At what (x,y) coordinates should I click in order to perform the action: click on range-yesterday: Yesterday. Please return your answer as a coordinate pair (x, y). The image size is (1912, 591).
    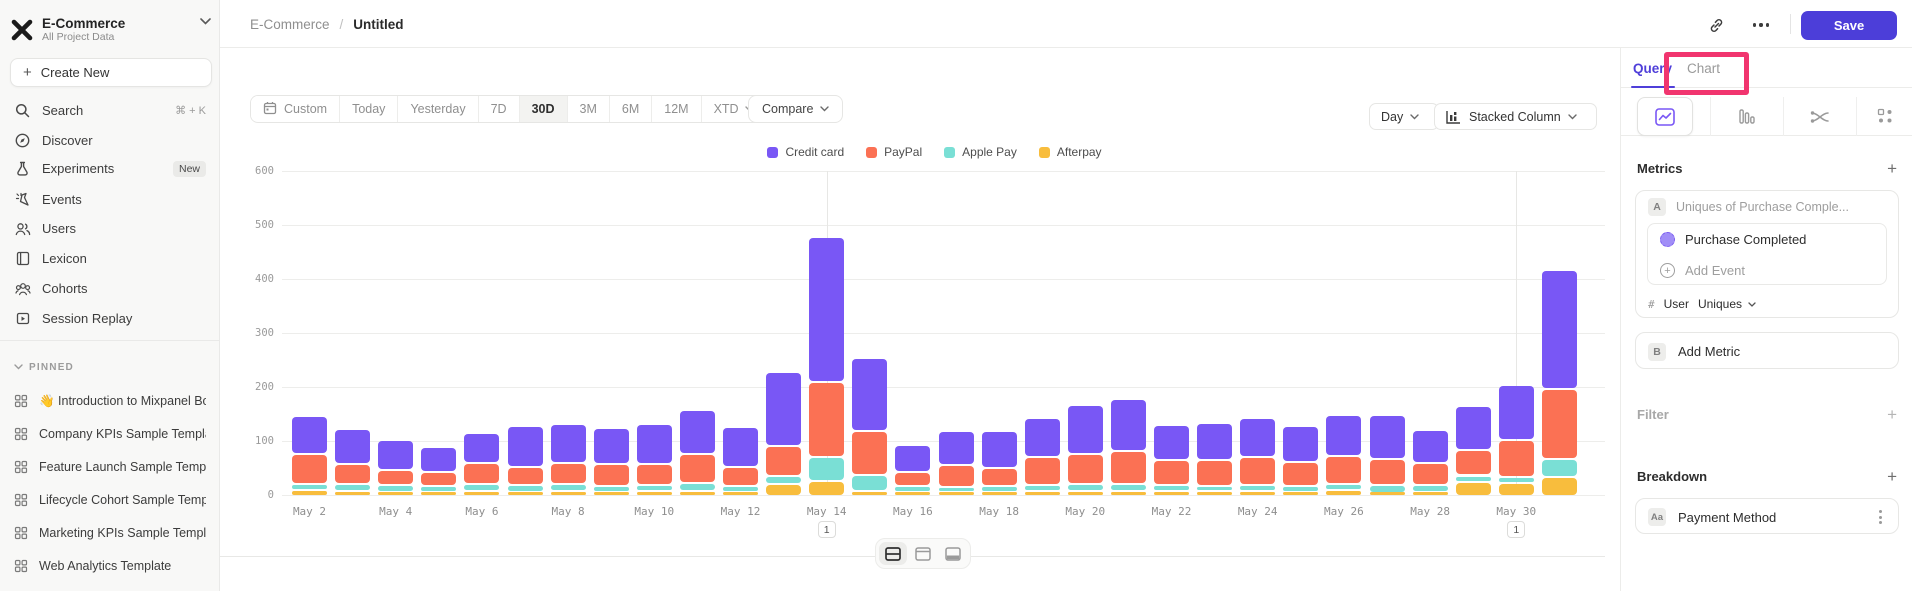
    Looking at the image, I should click on (438, 109).